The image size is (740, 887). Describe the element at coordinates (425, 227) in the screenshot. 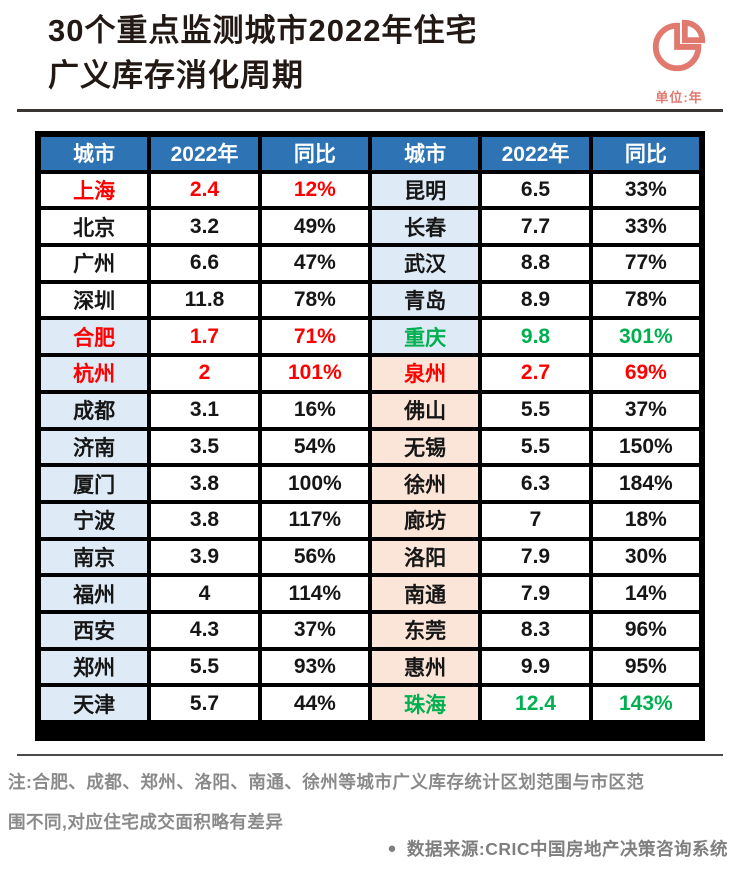

I see `city-cell: 长春` at that location.